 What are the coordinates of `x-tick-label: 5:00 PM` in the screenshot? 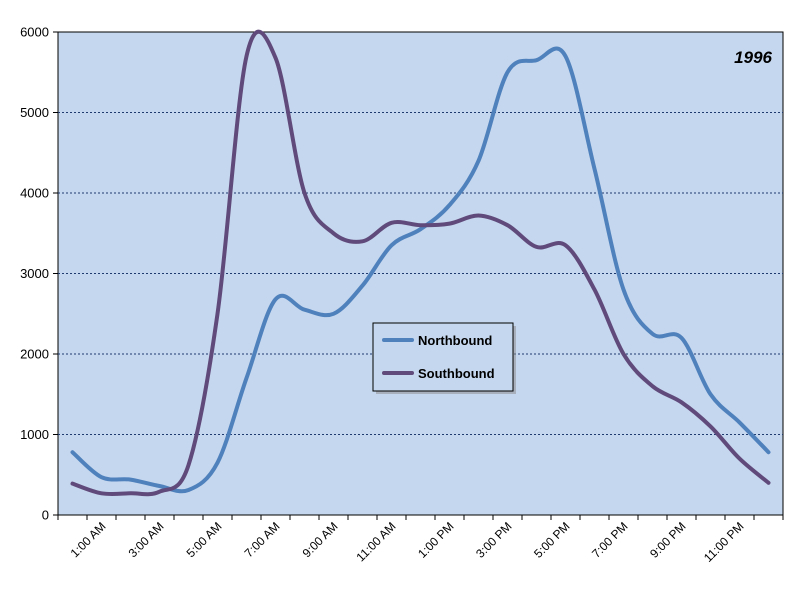 It's located at (552, 540).